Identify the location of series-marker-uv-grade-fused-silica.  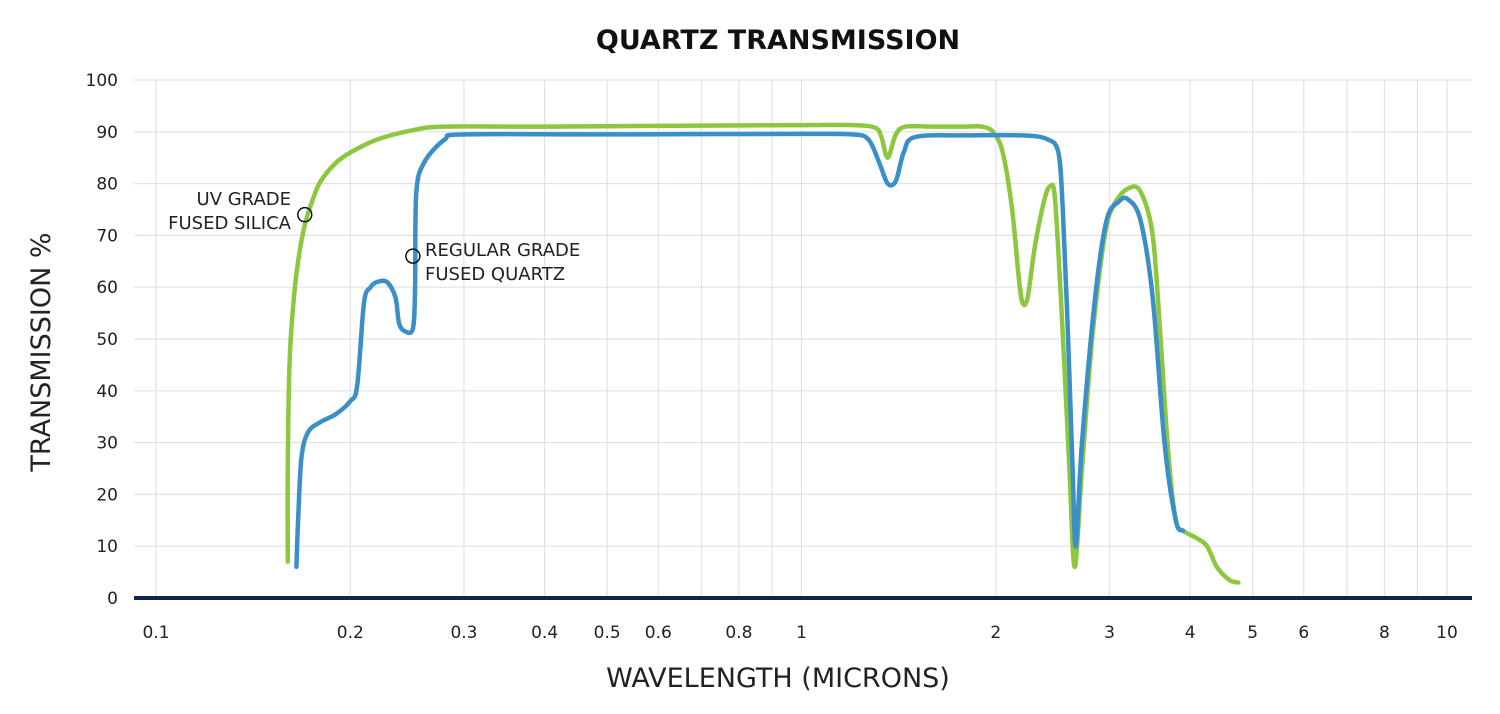
(305, 214).